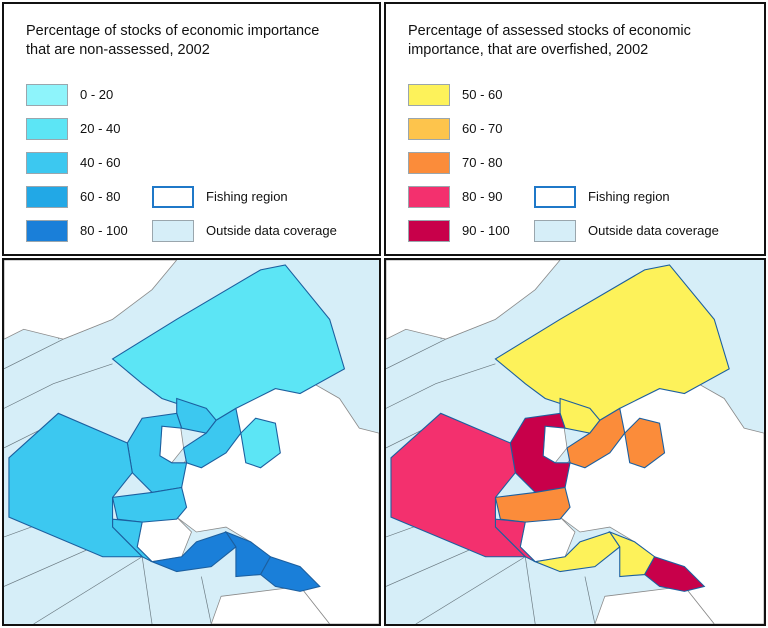 This screenshot has width=768, height=628. I want to click on legend-title-line2: that are non-assessed, 2002, so click(118, 50).